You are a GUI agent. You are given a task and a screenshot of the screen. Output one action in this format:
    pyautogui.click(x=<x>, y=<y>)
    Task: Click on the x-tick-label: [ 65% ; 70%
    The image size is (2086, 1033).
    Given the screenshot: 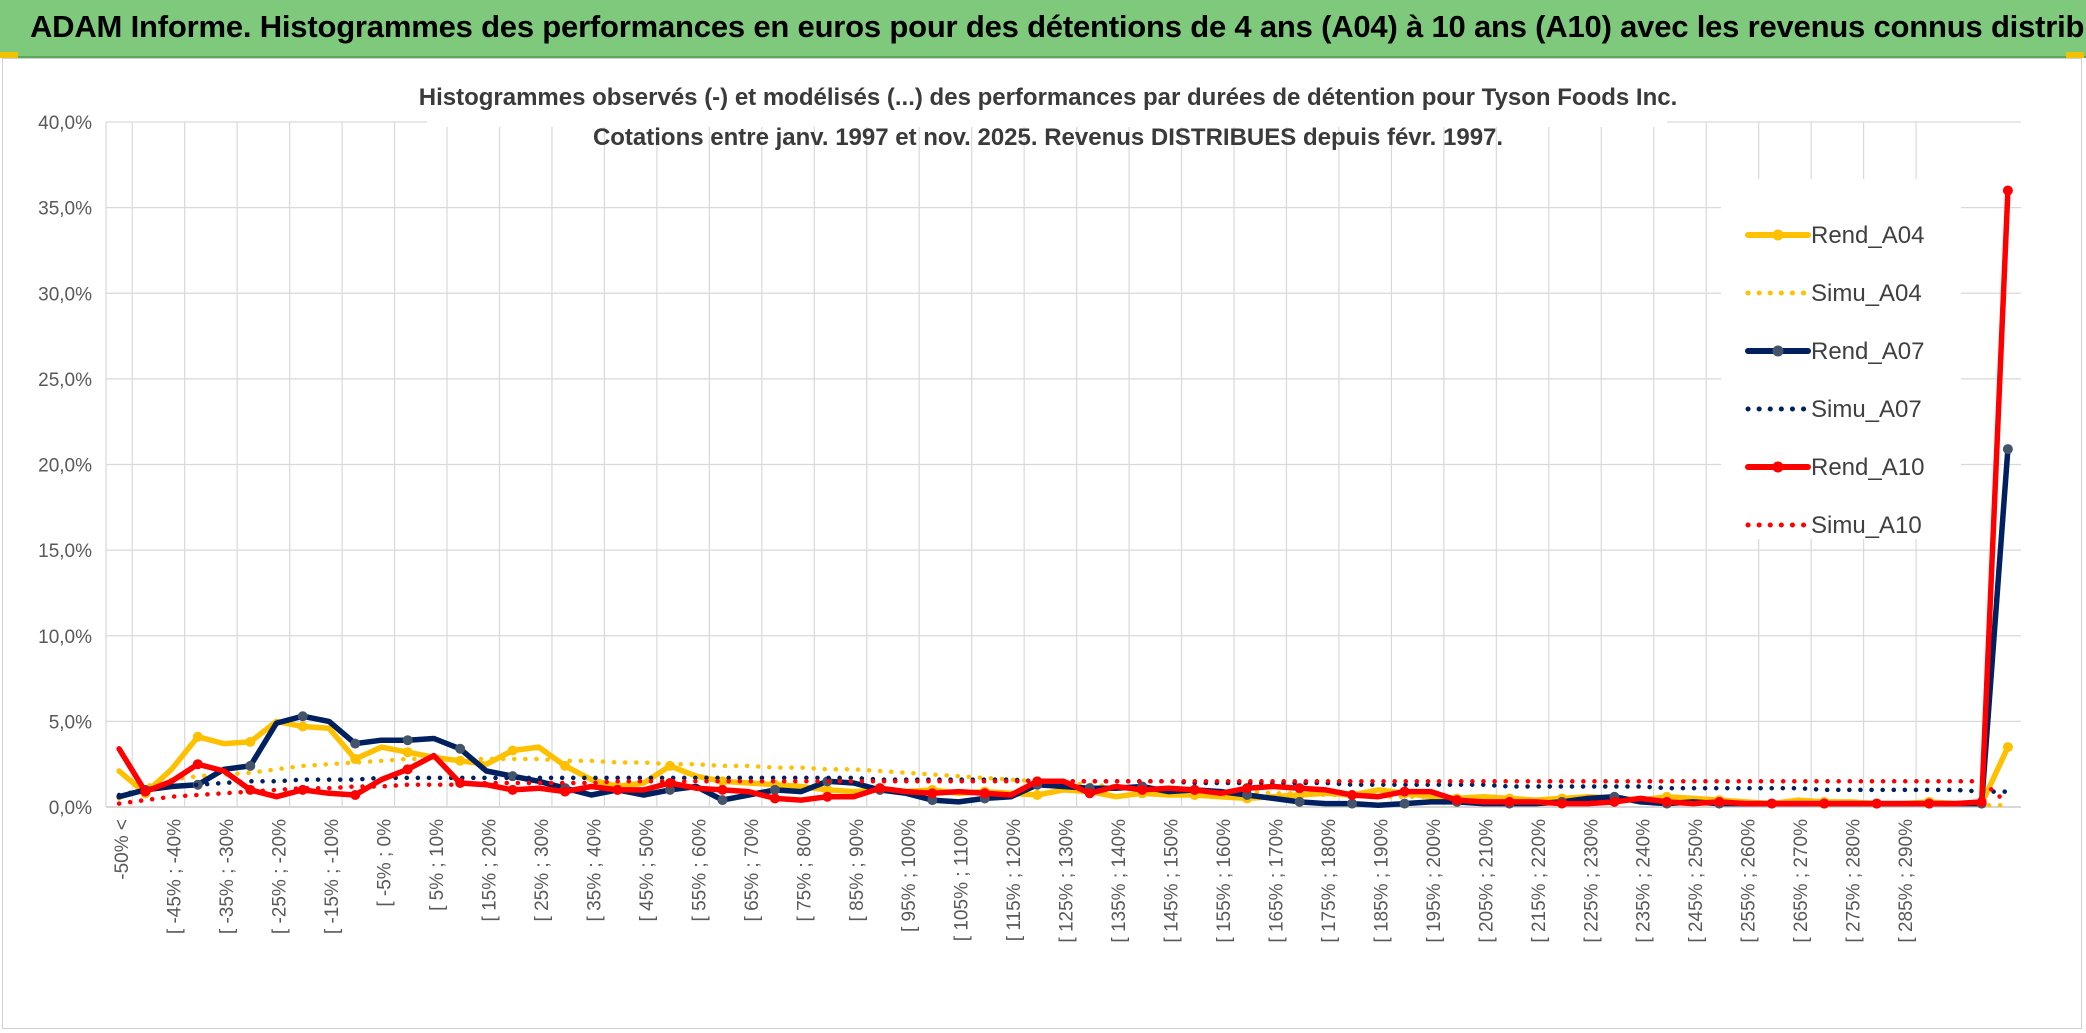 What is the action you would take?
    pyautogui.click(x=752, y=870)
    